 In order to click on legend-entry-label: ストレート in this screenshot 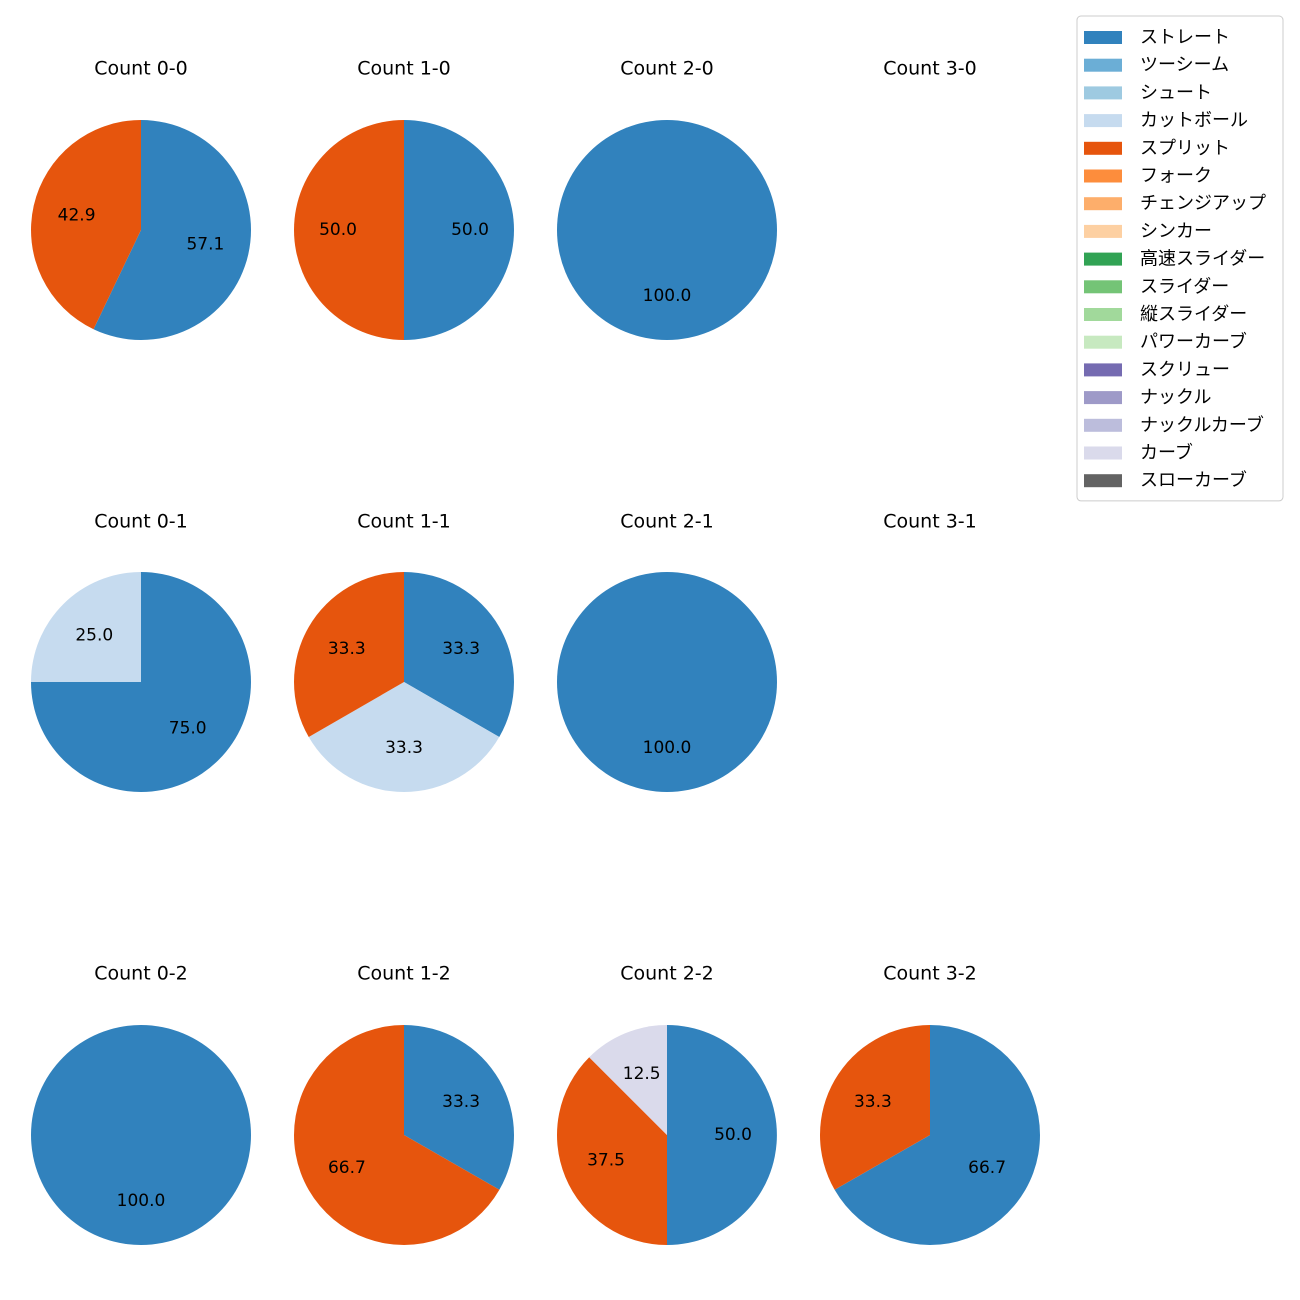, I will do `click(1185, 37)`.